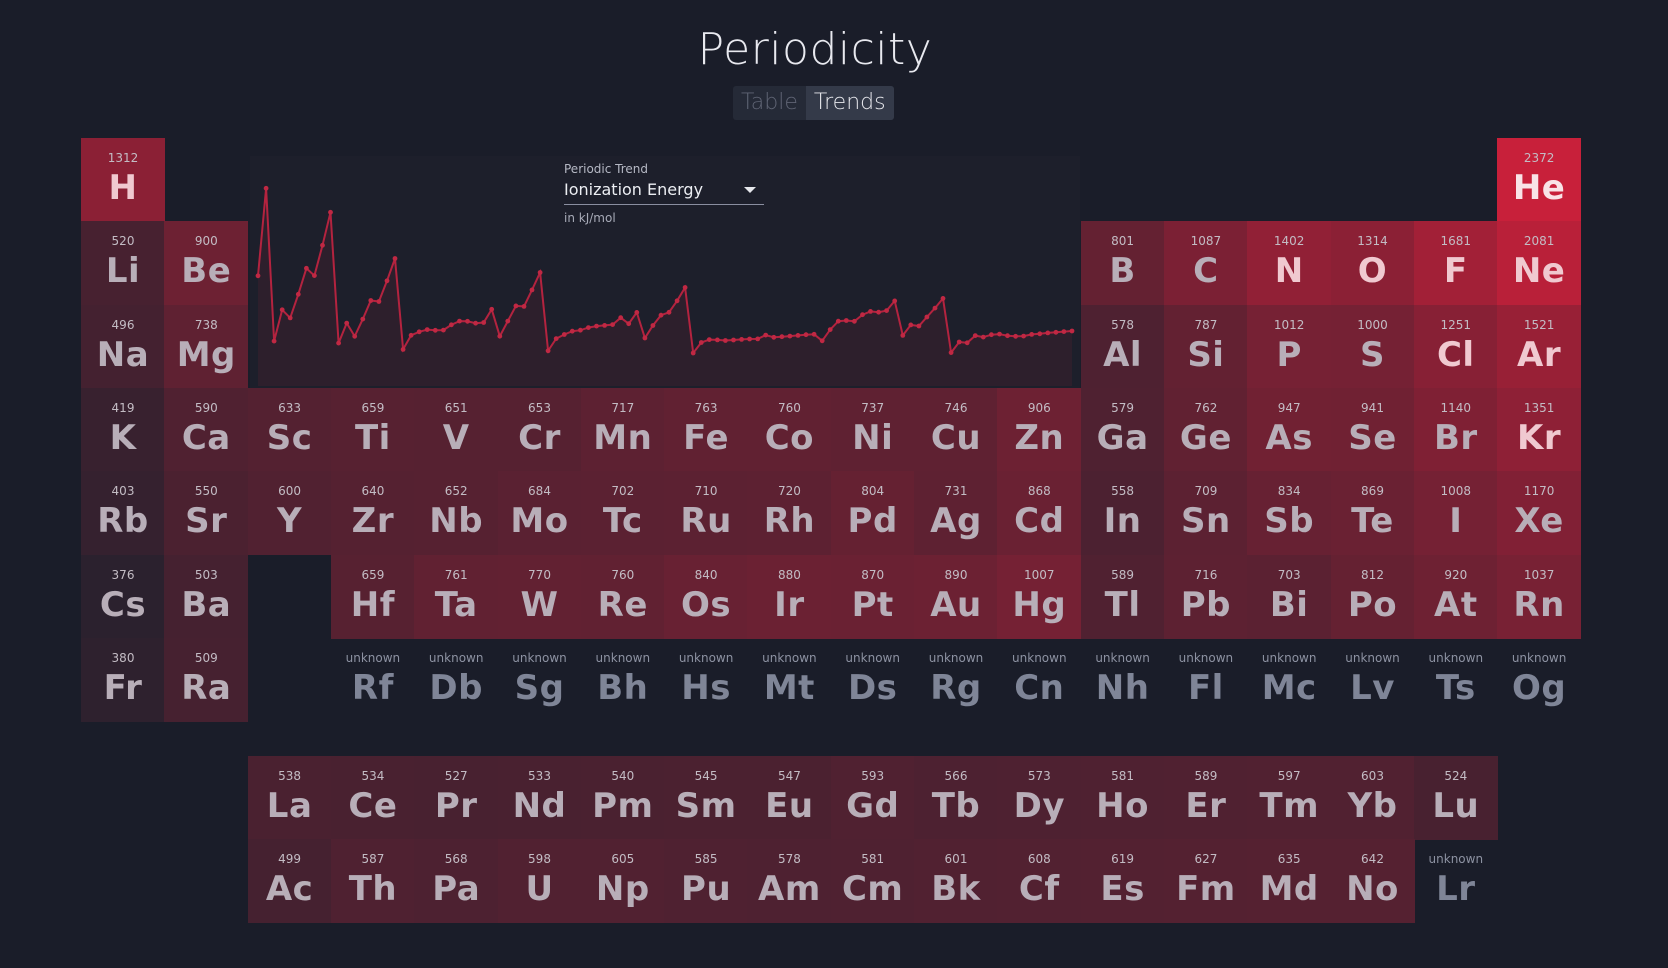 This screenshot has width=1668, height=968. I want to click on element-f: 1681 F, so click(1455, 263).